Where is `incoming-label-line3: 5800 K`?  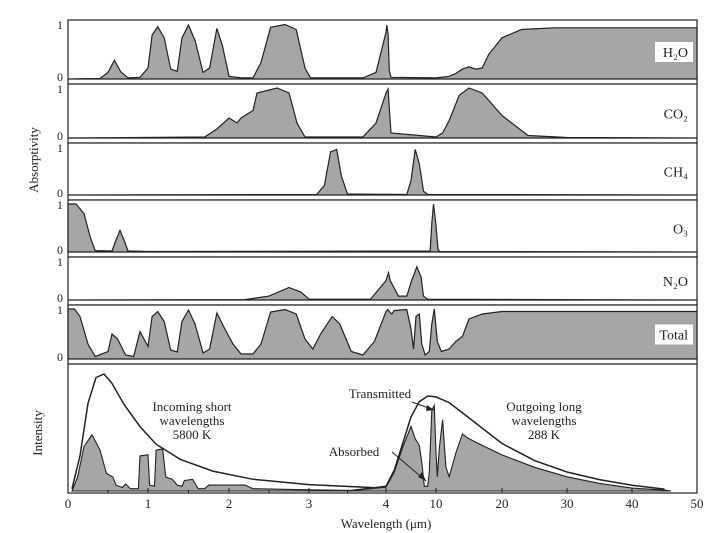
incoming-label-line3: 5800 K is located at coordinates (192, 434).